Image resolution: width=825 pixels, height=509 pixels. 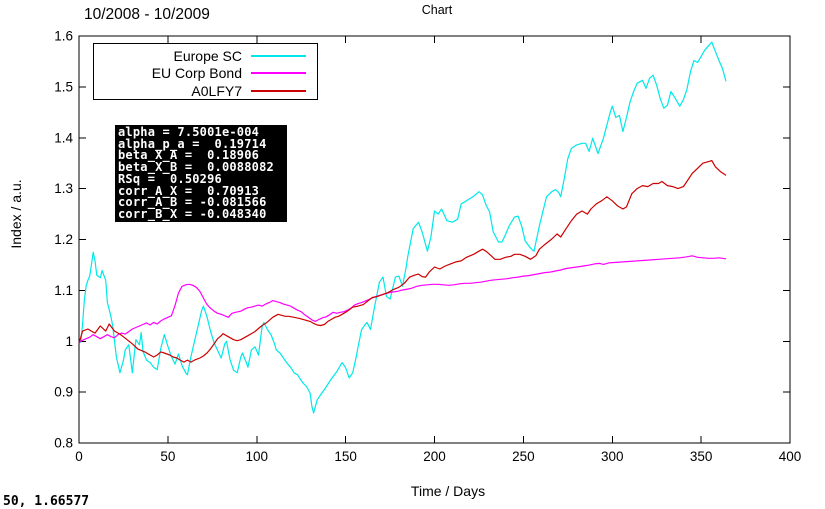 I want to click on y-tick-label: 1, so click(x=69, y=341).